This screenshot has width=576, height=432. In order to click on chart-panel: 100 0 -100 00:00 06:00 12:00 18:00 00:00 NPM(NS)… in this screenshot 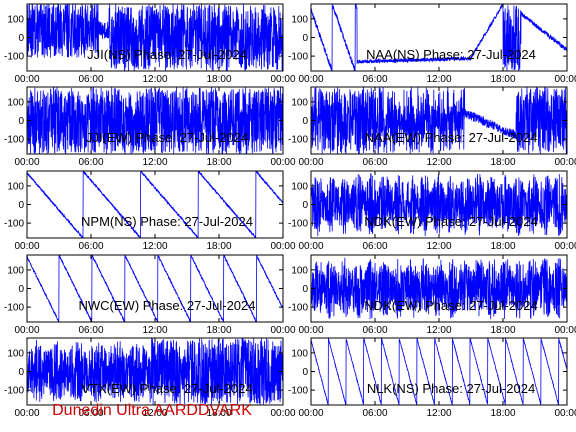, I will do `click(150, 211)`.